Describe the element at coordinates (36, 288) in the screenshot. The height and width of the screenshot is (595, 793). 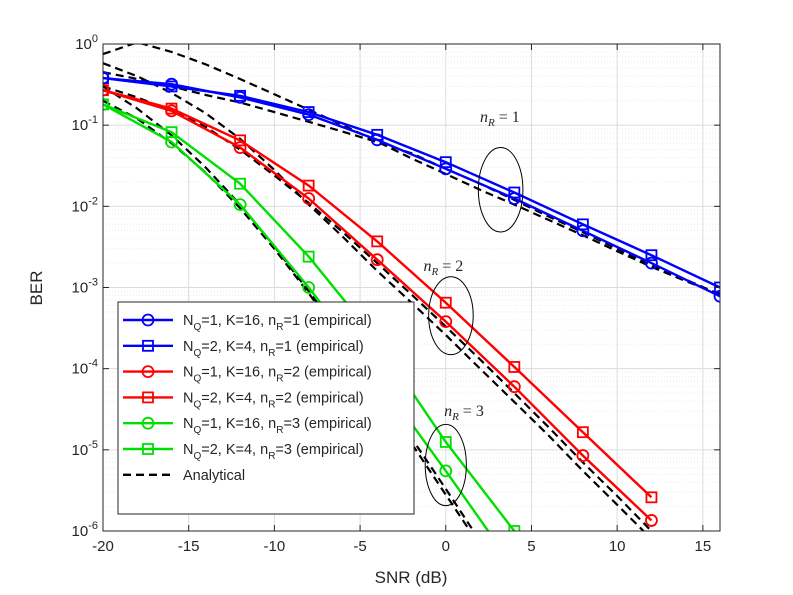
I see `y-axis-label: BER` at that location.